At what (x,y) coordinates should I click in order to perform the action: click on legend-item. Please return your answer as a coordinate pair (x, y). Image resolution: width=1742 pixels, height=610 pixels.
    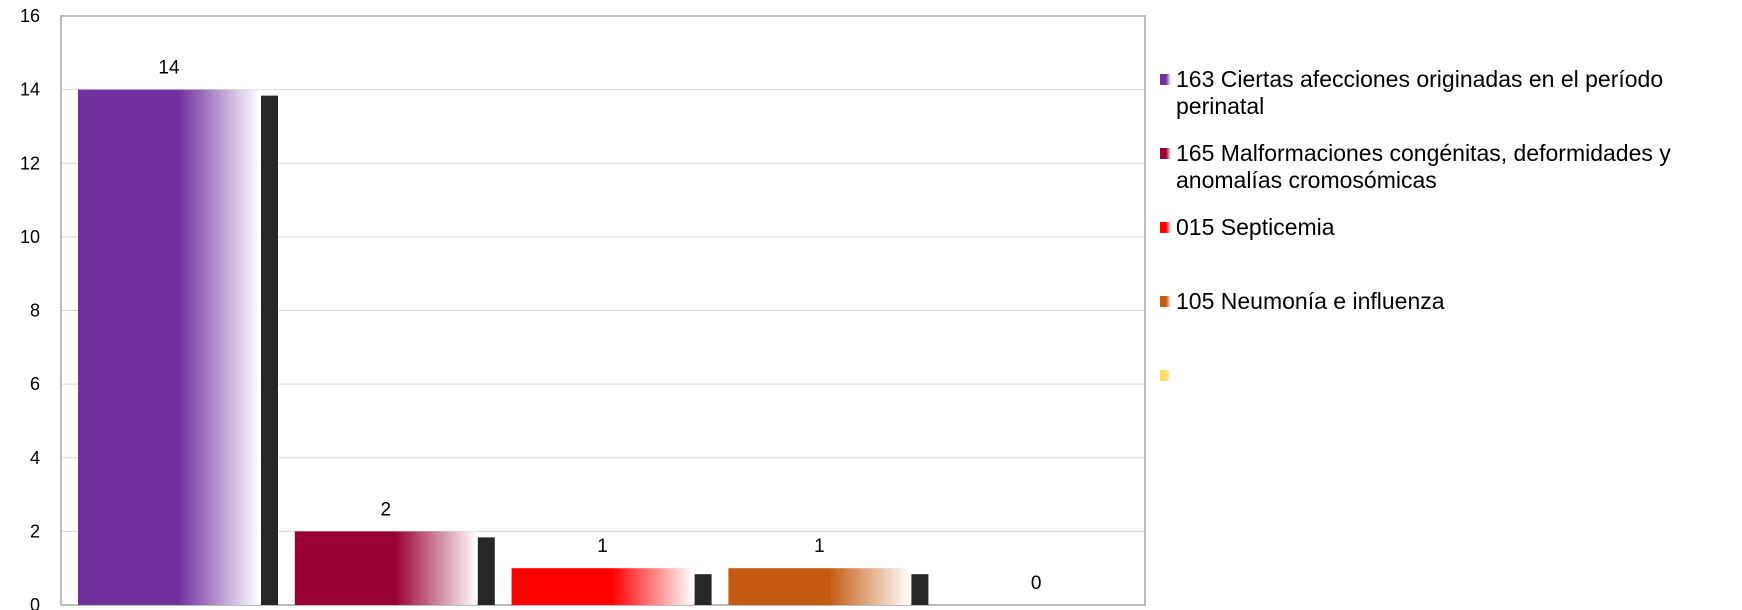
    Looking at the image, I should click on (1448, 371).